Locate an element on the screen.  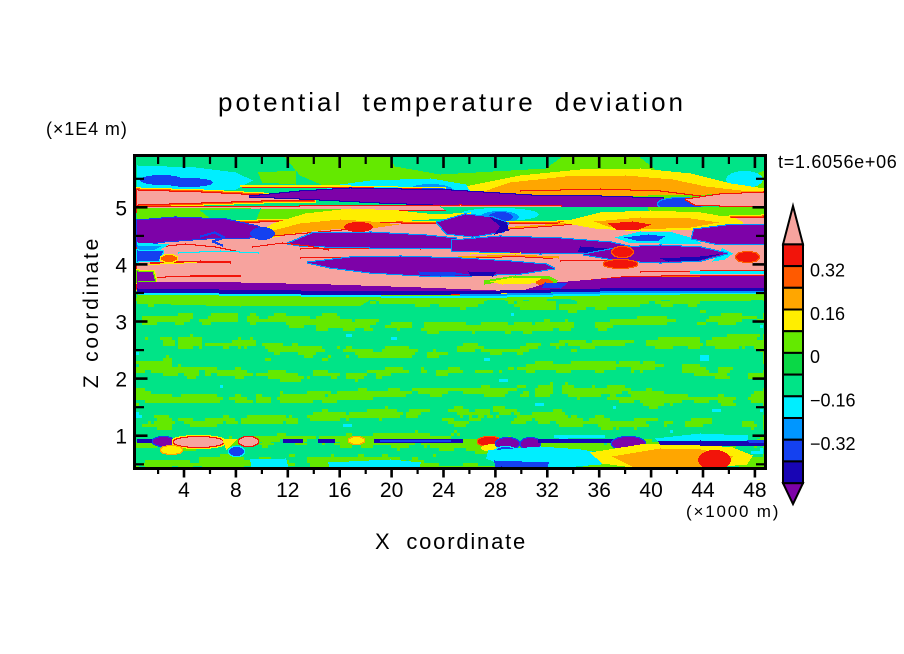
svg-text: 0.16 is located at coordinates (827, 314).